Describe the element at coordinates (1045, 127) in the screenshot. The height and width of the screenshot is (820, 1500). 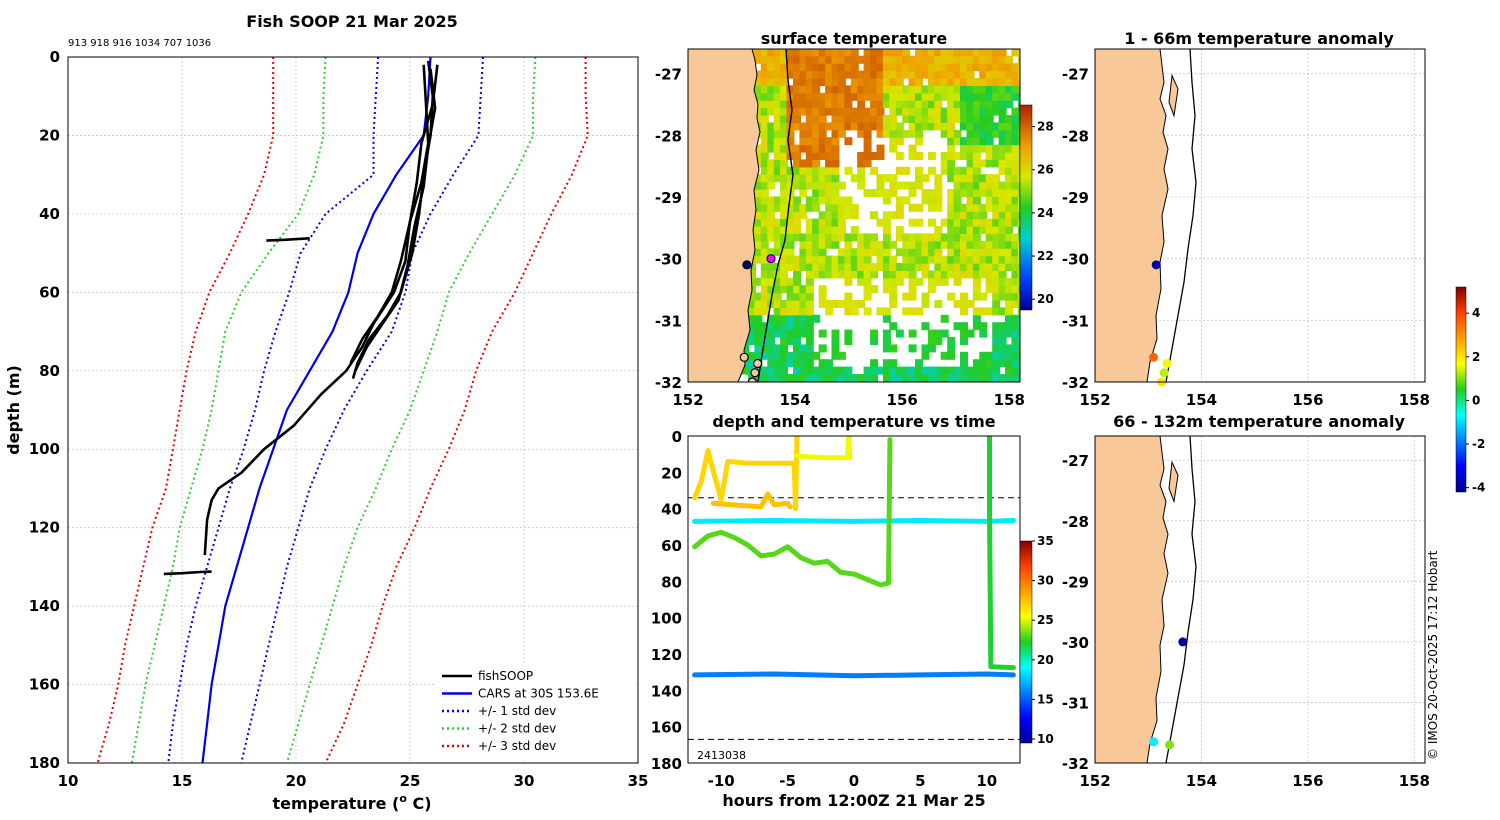
I see `sst-colorbar-label: 28` at that location.